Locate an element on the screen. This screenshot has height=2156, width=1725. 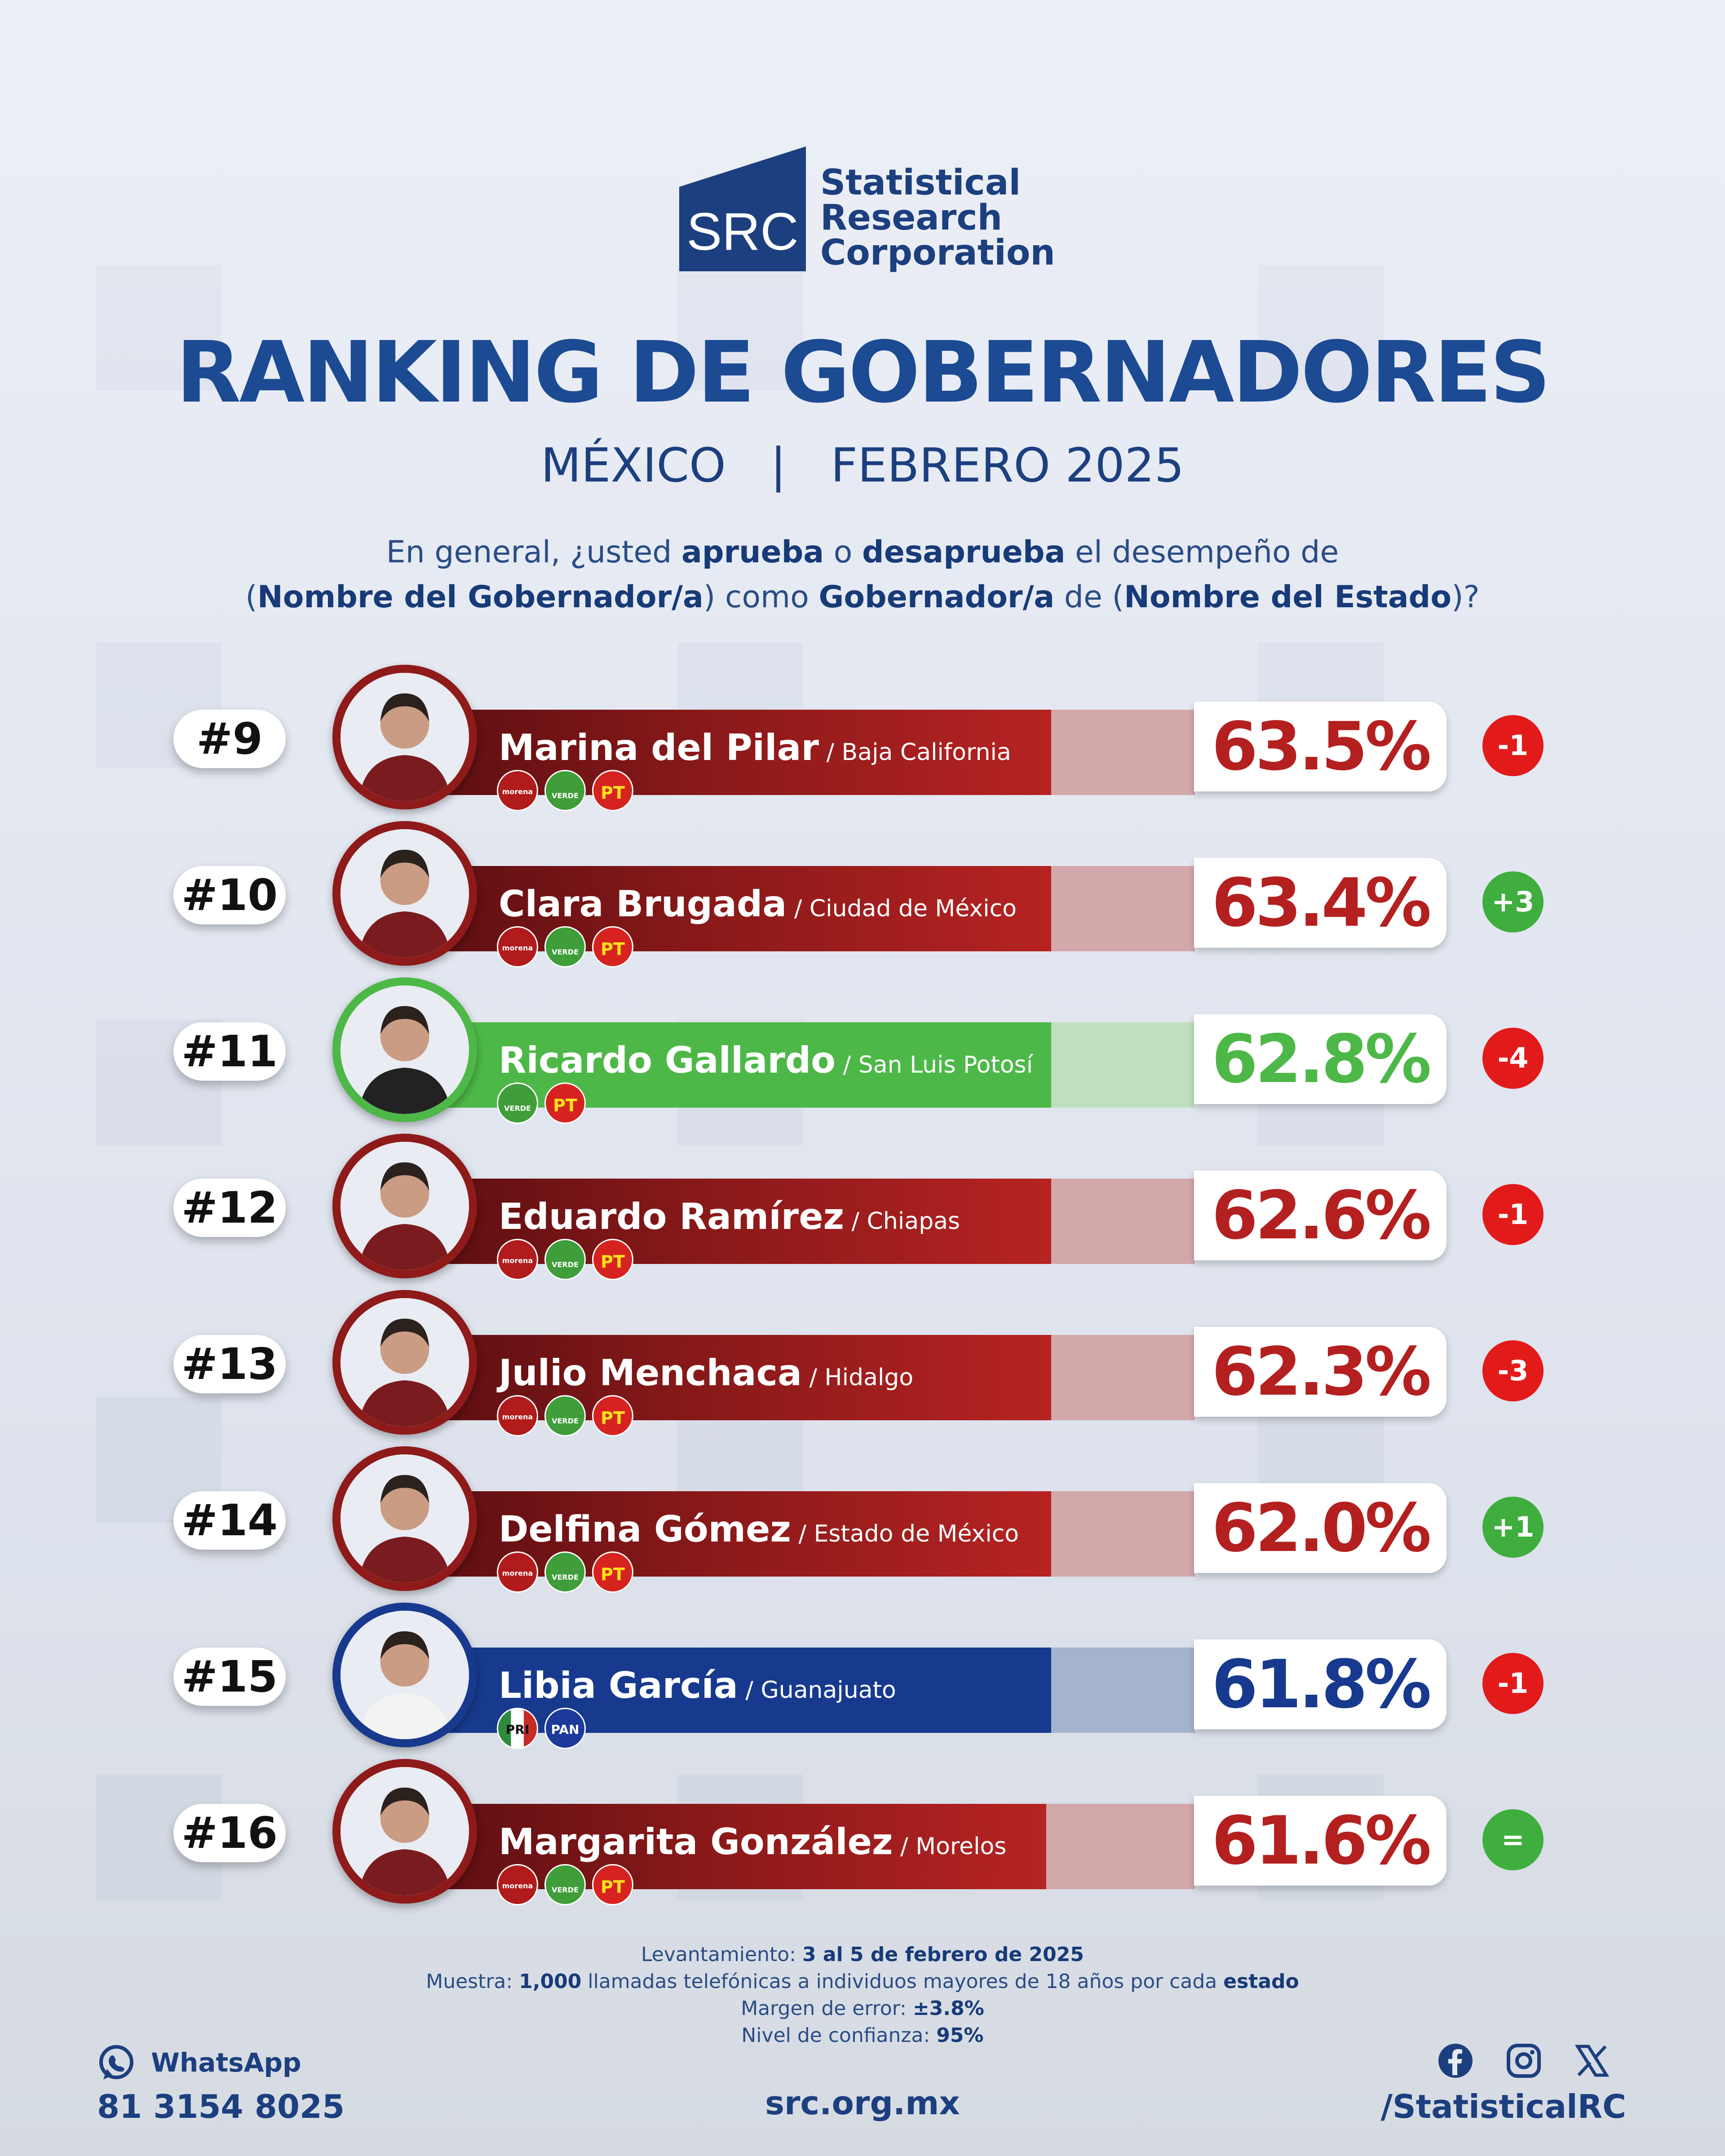
bar-container: Julio Menchaca / Hidalgo is located at coordinates (813, 1378).